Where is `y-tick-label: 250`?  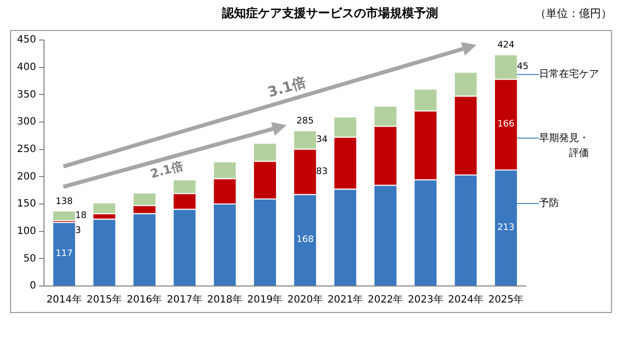
y-tick-label: 250 is located at coordinates (26, 149).